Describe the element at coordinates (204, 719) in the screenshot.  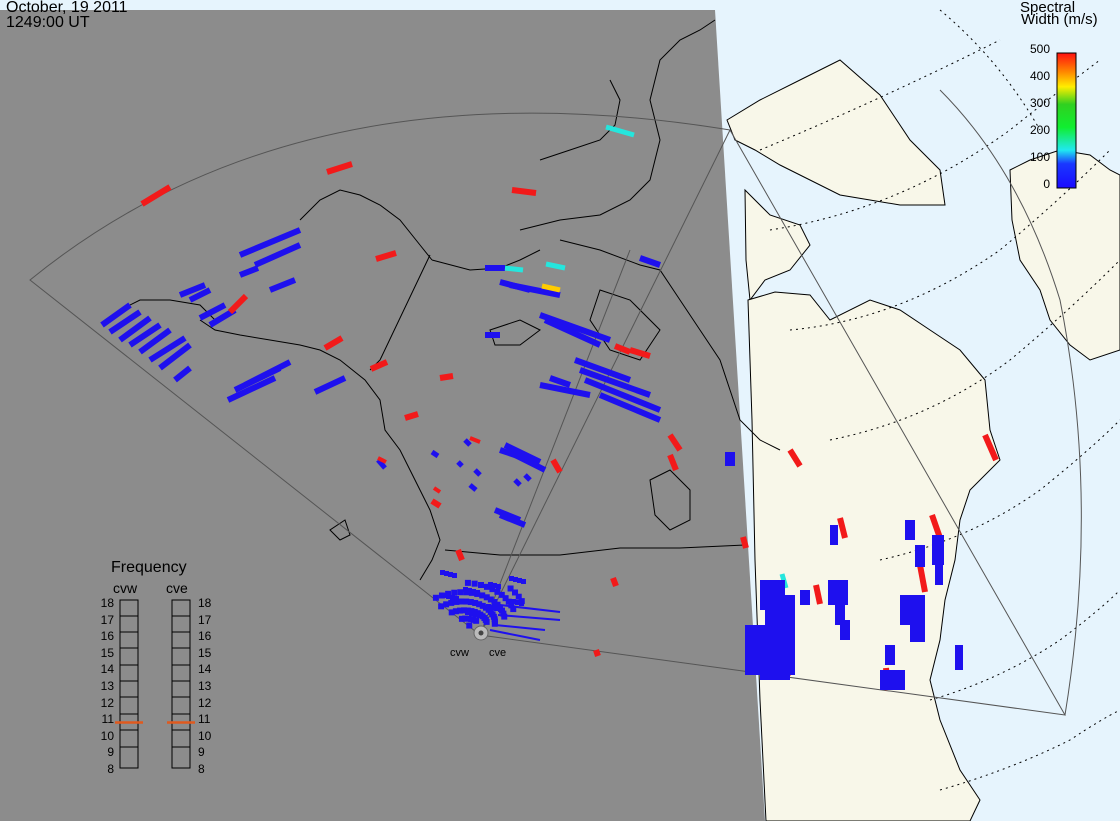
I see `cve-frequency-tick: 11` at that location.